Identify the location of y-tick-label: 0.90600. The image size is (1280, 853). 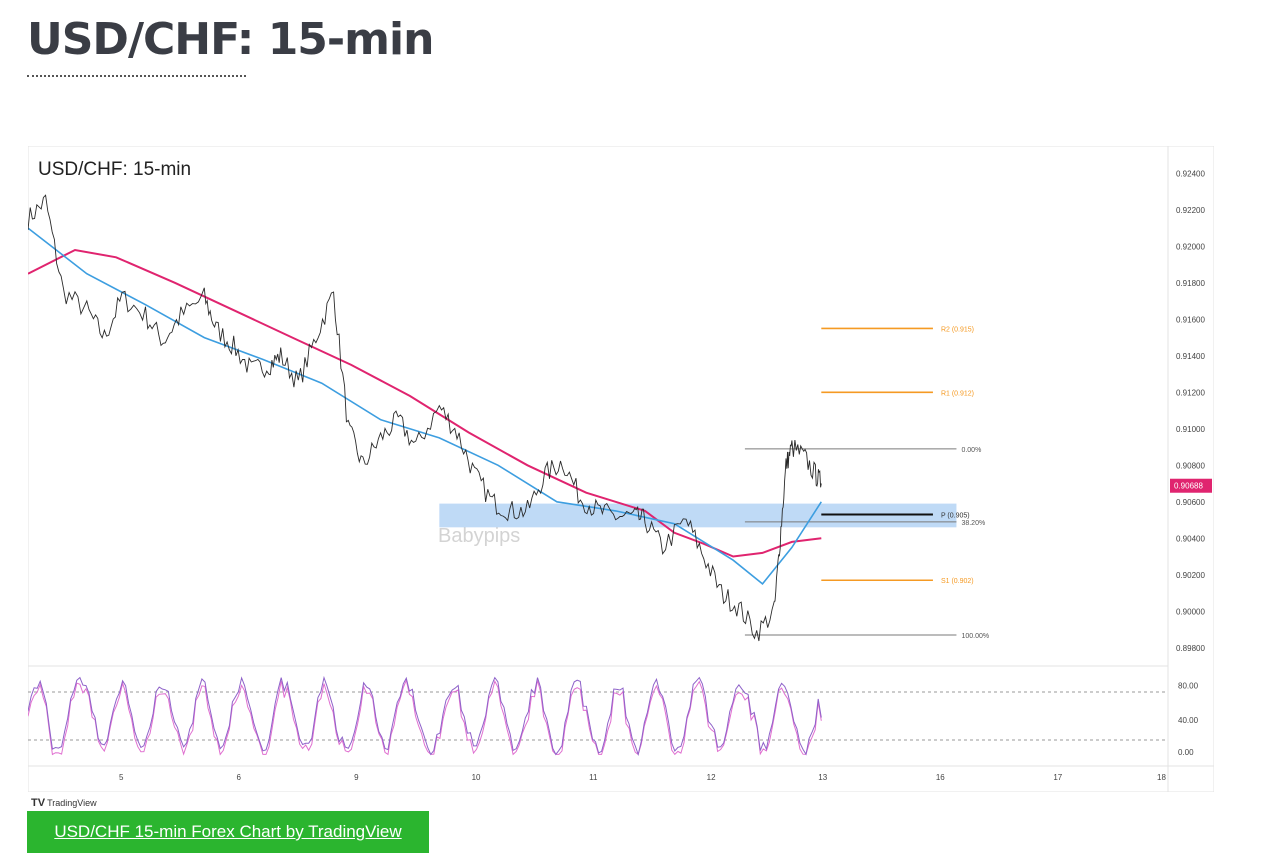
(1190, 502).